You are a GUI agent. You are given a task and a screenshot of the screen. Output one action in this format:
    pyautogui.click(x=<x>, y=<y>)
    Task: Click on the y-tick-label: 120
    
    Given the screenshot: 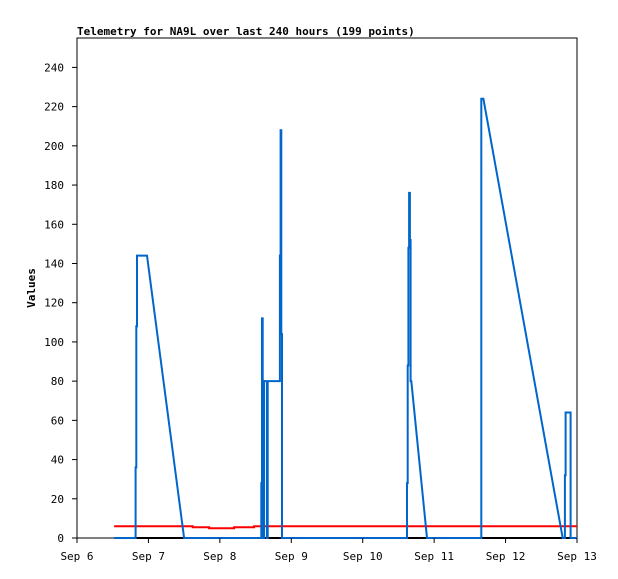 What is the action you would take?
    pyautogui.click(x=54, y=303)
    